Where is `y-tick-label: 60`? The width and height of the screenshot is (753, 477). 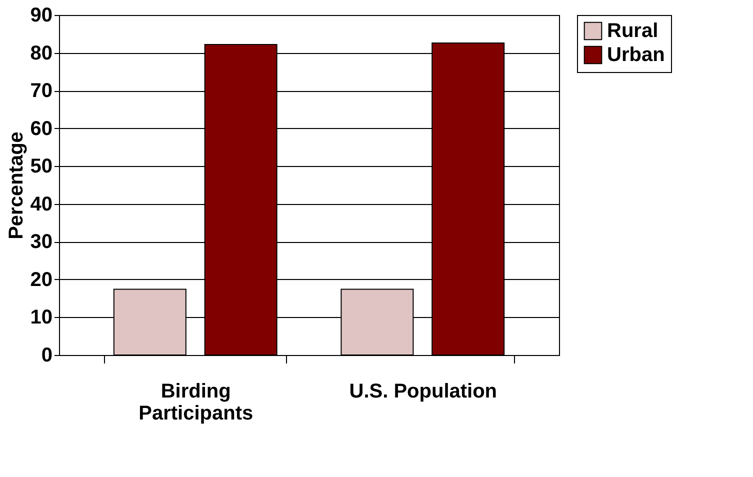 y-tick-label: 60 is located at coordinates (41, 129).